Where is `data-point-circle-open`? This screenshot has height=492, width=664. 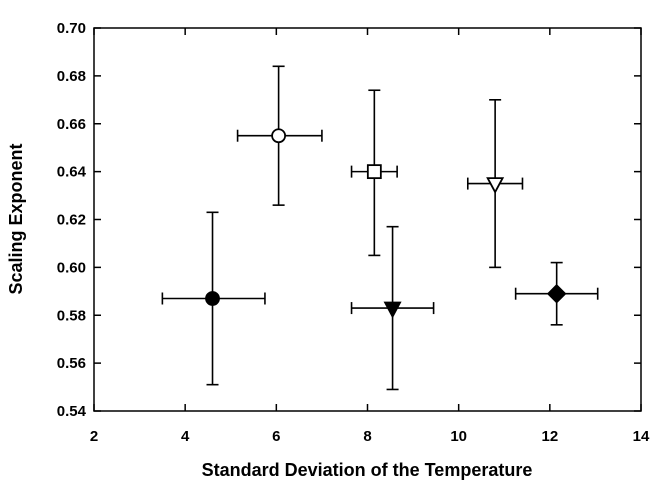
data-point-circle-open is located at coordinates (279, 135).